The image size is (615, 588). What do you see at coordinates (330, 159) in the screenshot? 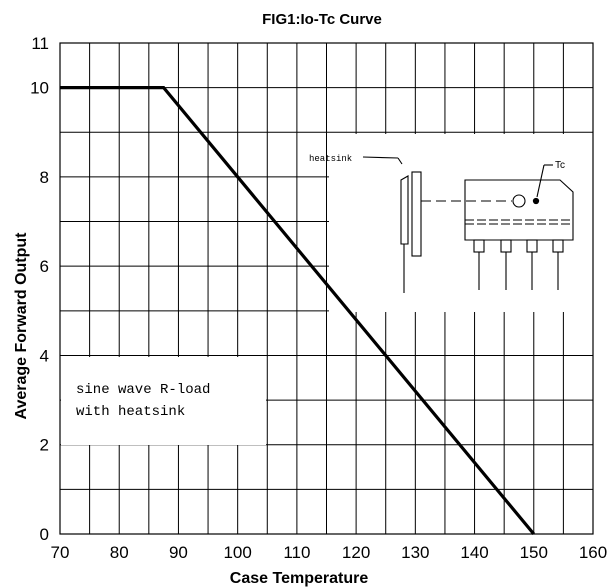
I see `heatsink-label: heatsink` at bounding box center [330, 159].